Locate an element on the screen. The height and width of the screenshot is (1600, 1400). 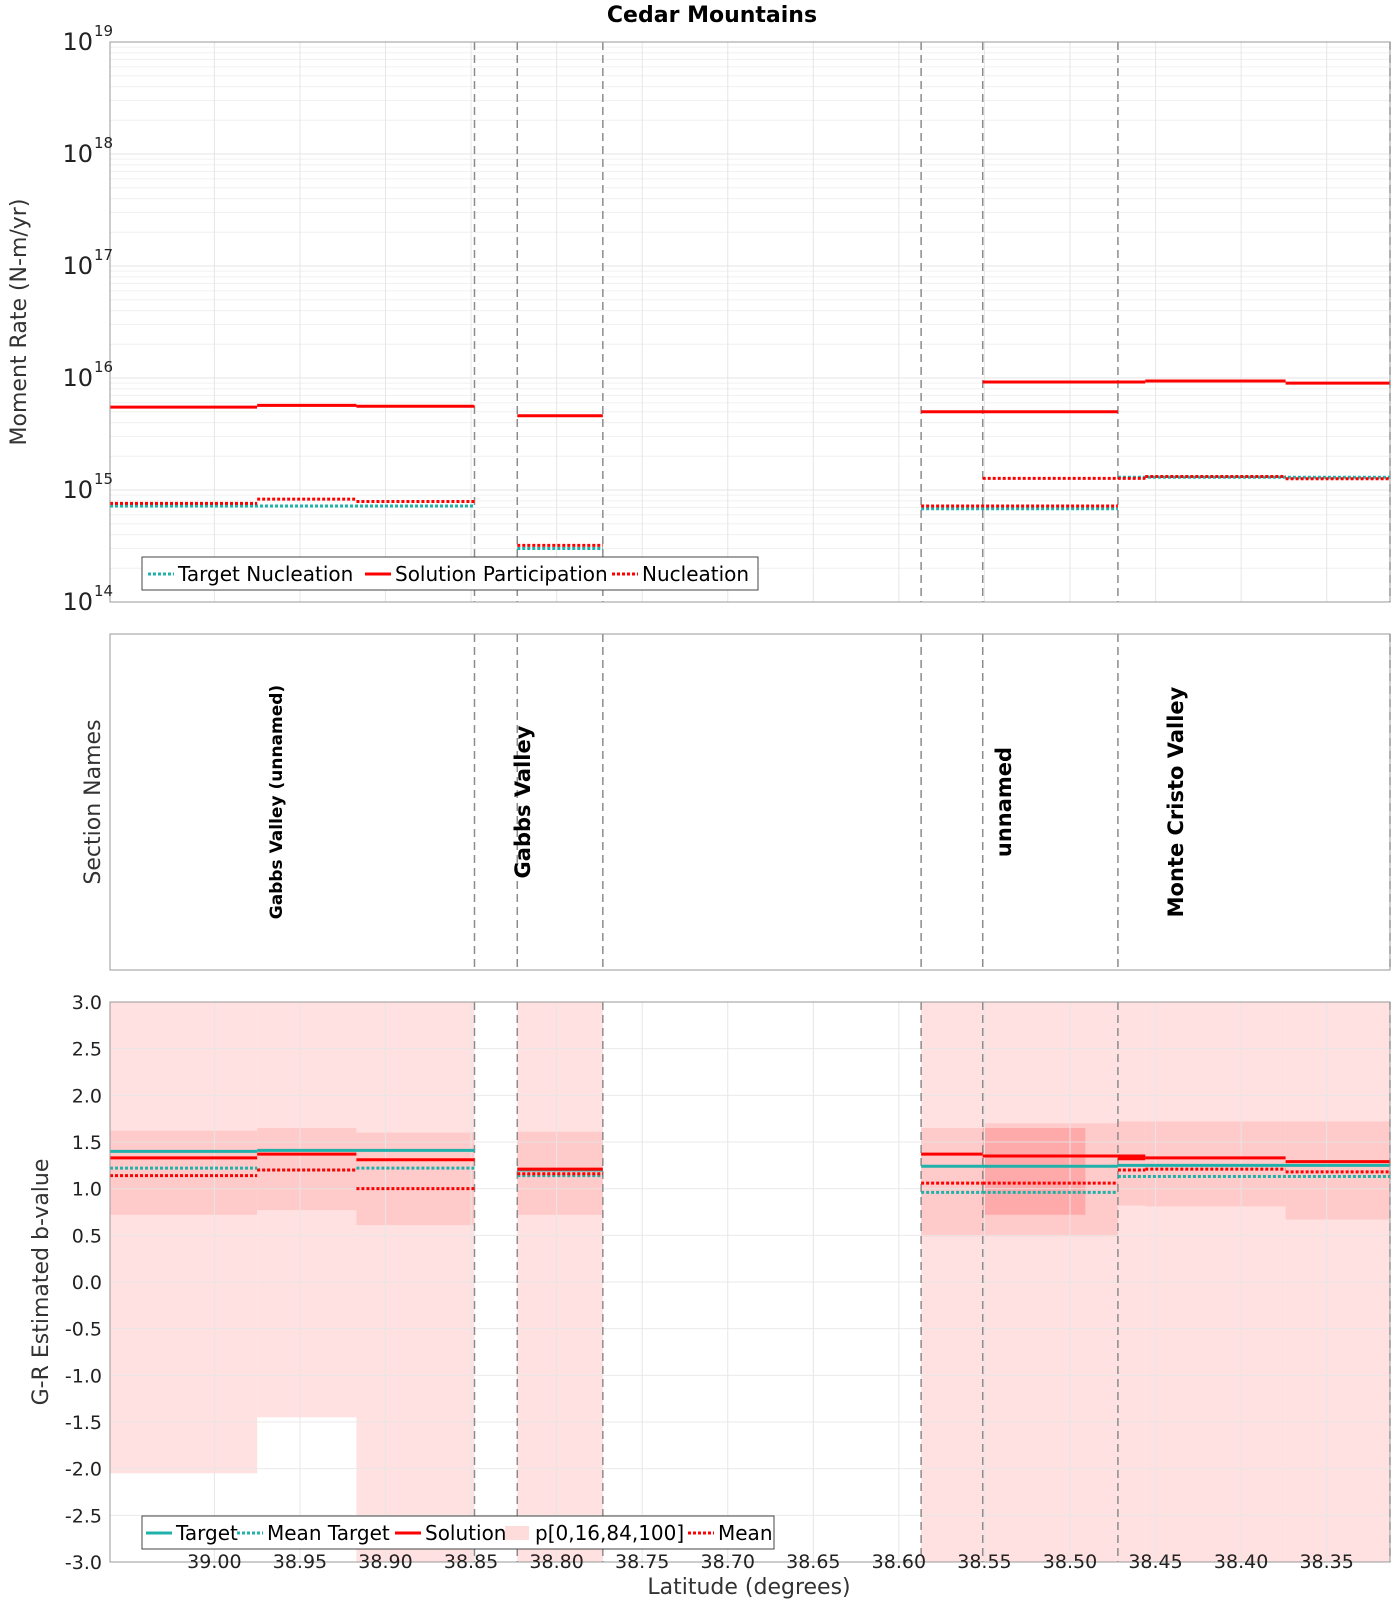
y-tick-label: 3.0 is located at coordinates (87, 1003).